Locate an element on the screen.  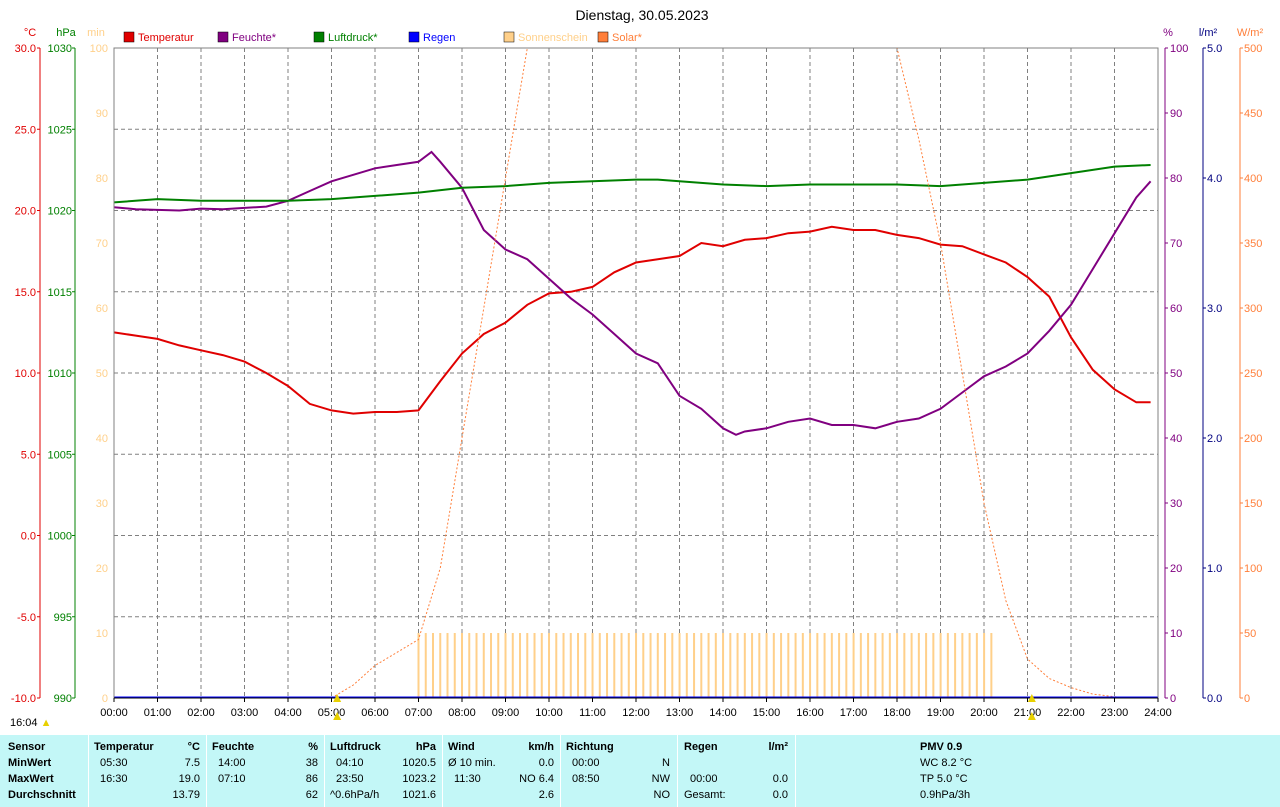
sensor-header: Sensor is located at coordinates (27, 747).